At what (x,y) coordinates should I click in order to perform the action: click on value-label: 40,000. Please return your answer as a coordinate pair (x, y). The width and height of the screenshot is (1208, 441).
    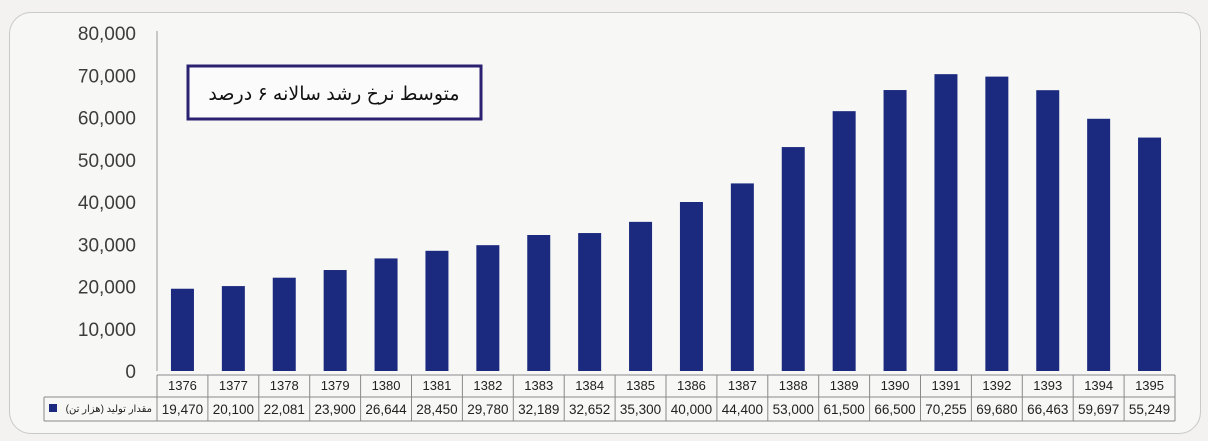
    Looking at the image, I should click on (691, 409).